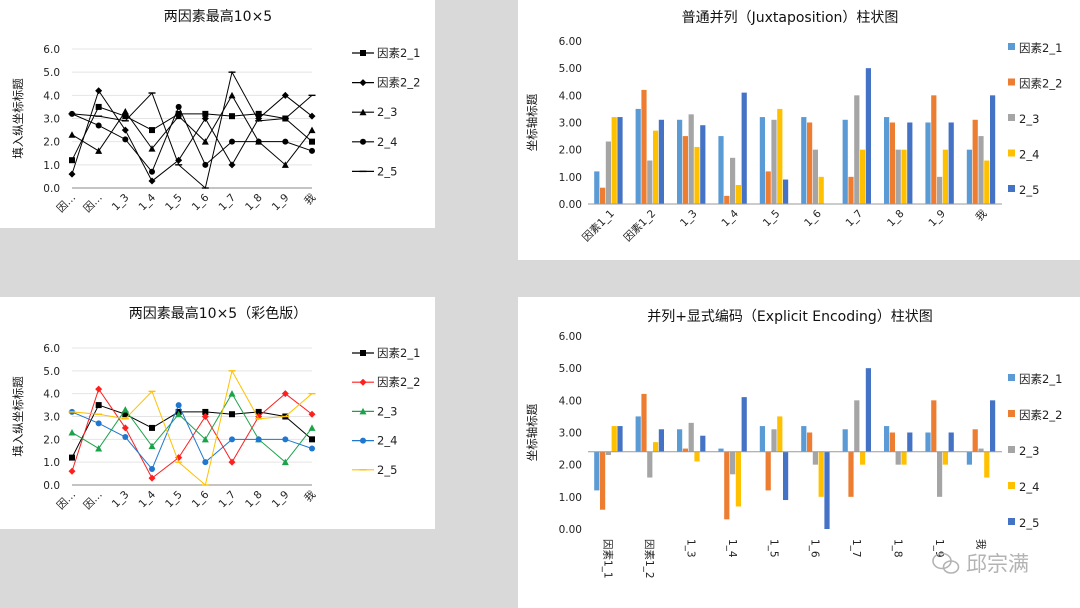 This screenshot has width=1080, height=608. I want to click on legend-item: 2_5, so click(1023, 190).